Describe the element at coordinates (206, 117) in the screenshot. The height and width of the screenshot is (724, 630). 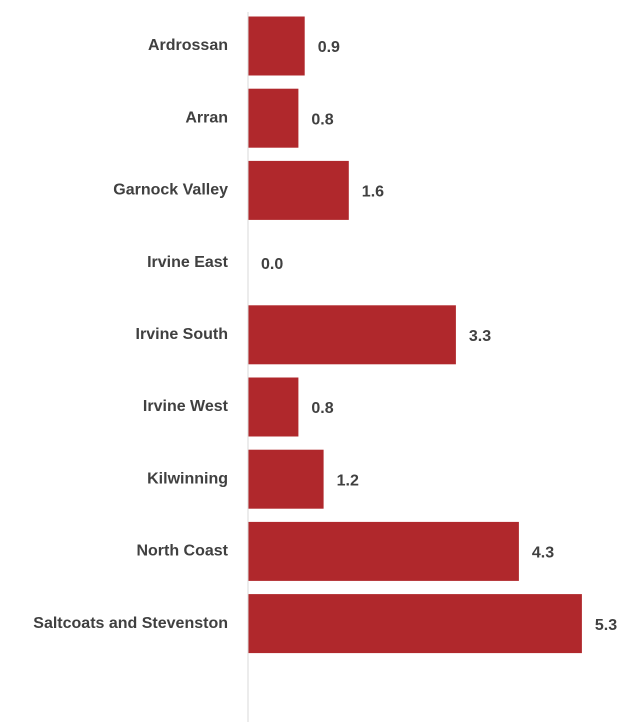
I see `category-label: Arran` at that location.